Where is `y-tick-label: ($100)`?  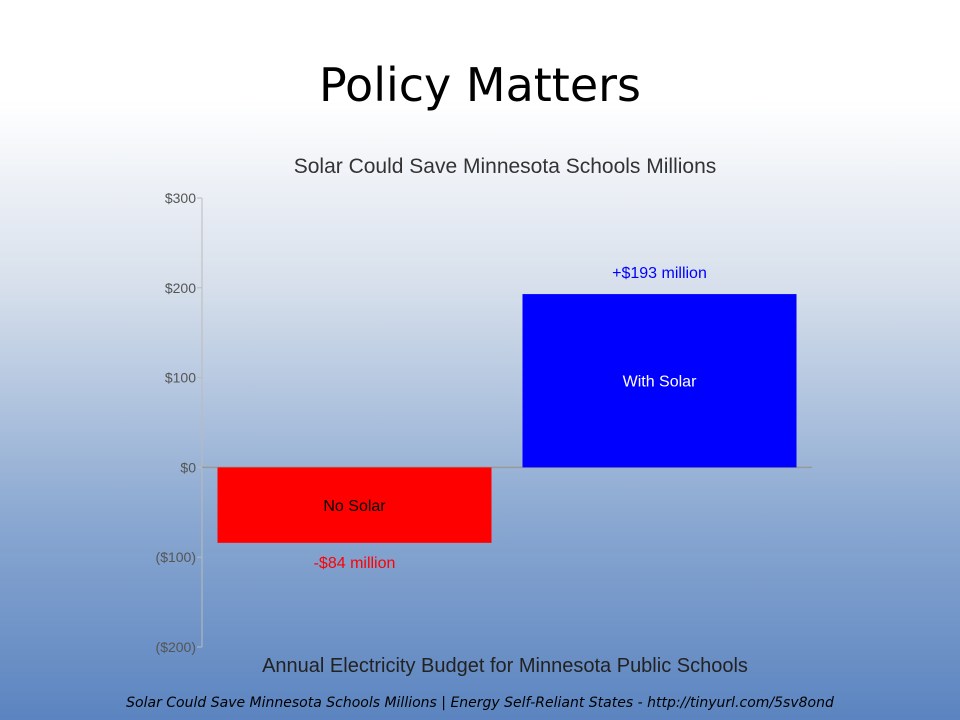 y-tick-label: ($100) is located at coordinates (176, 557).